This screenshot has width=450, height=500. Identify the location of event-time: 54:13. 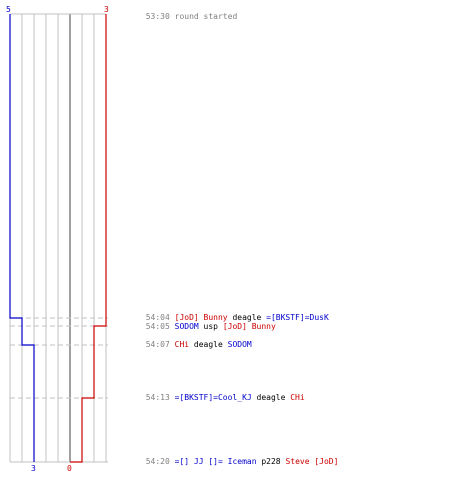
(158, 397).